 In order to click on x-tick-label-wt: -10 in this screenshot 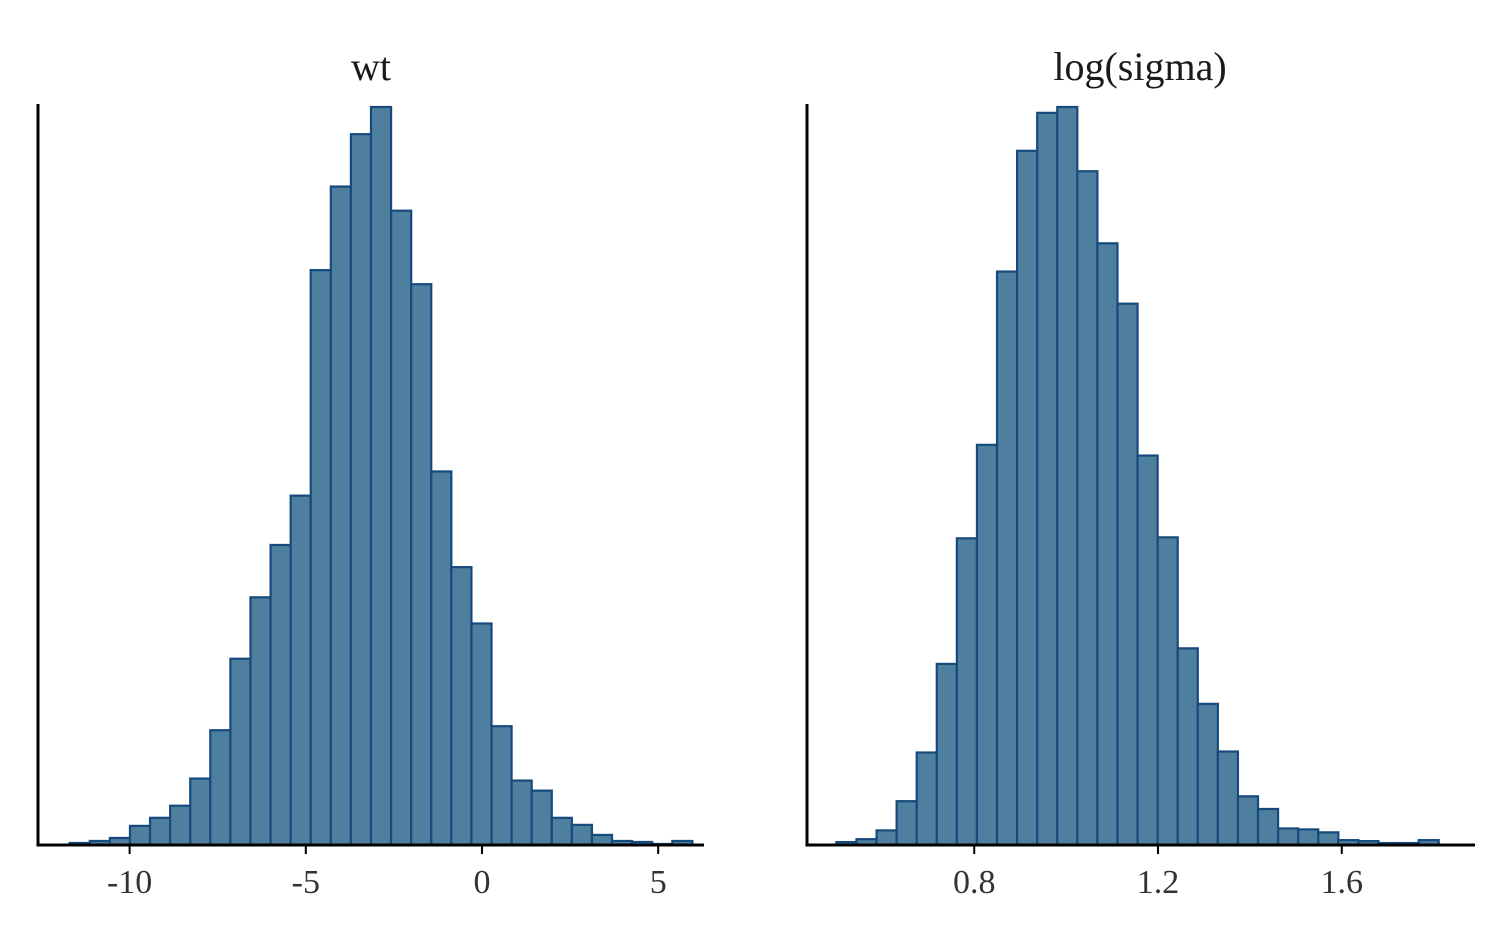, I will do `click(129, 882)`.